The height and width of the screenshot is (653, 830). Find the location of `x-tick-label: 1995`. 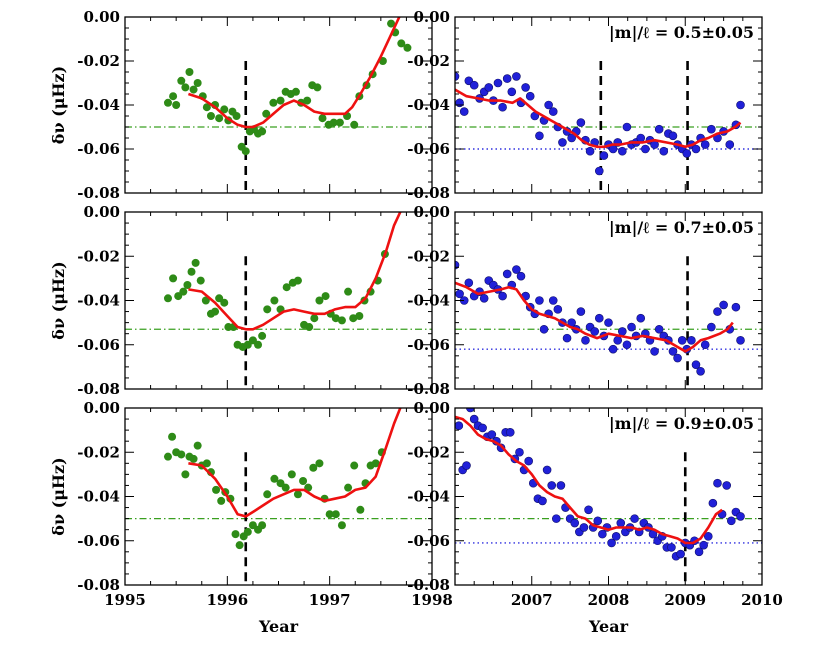

x-tick-label: 1995 is located at coordinates (125, 600).